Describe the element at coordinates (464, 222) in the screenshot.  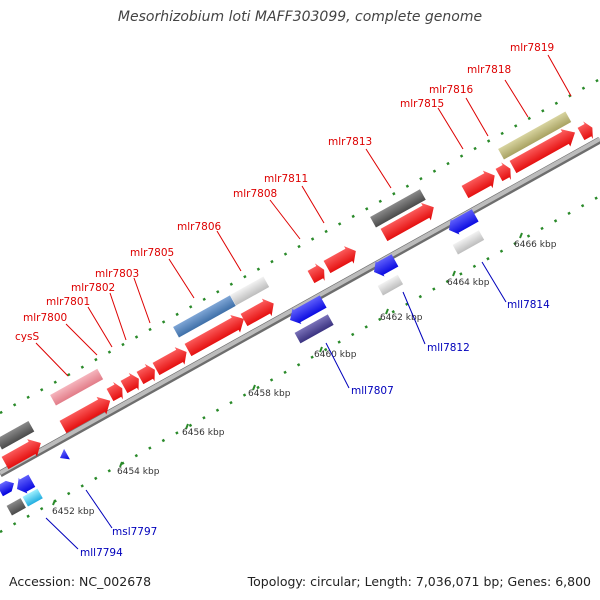
I see `gene-arrow-mll7814` at that location.